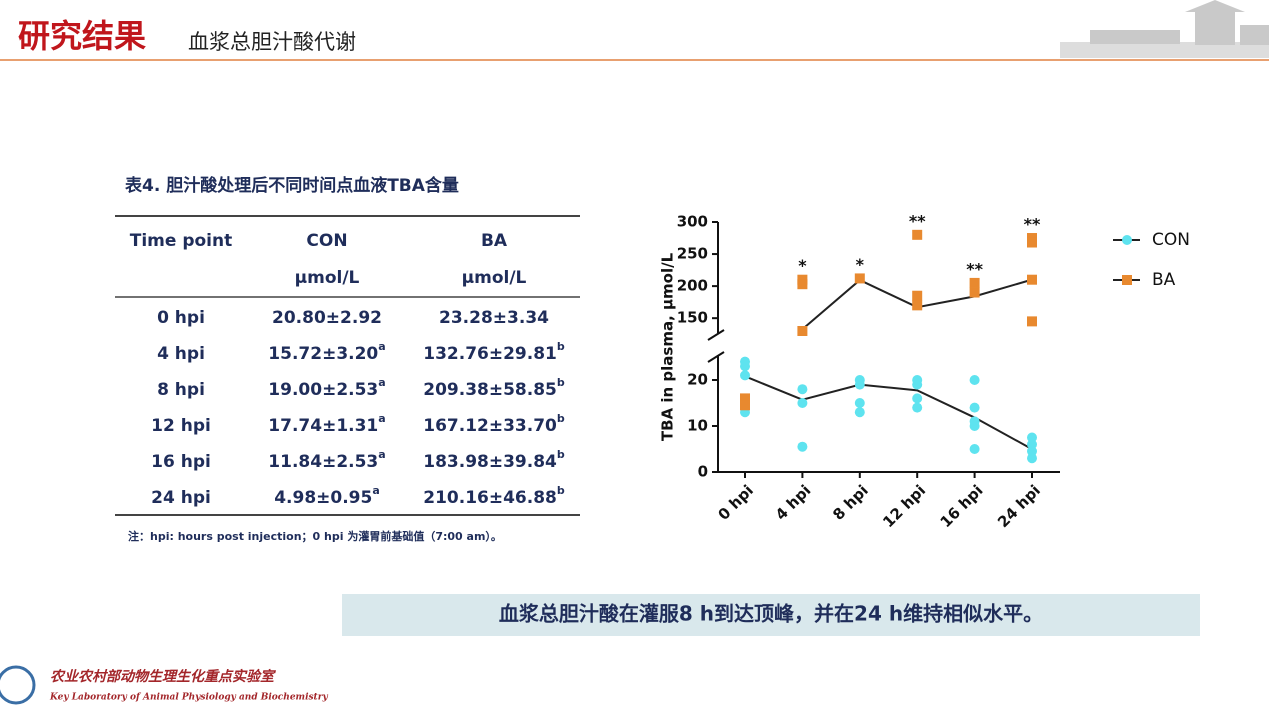 The height and width of the screenshot is (716, 1269). Describe the element at coordinates (962, 506) in the screenshot. I see `x-tick-label: 16 hpi` at that location.